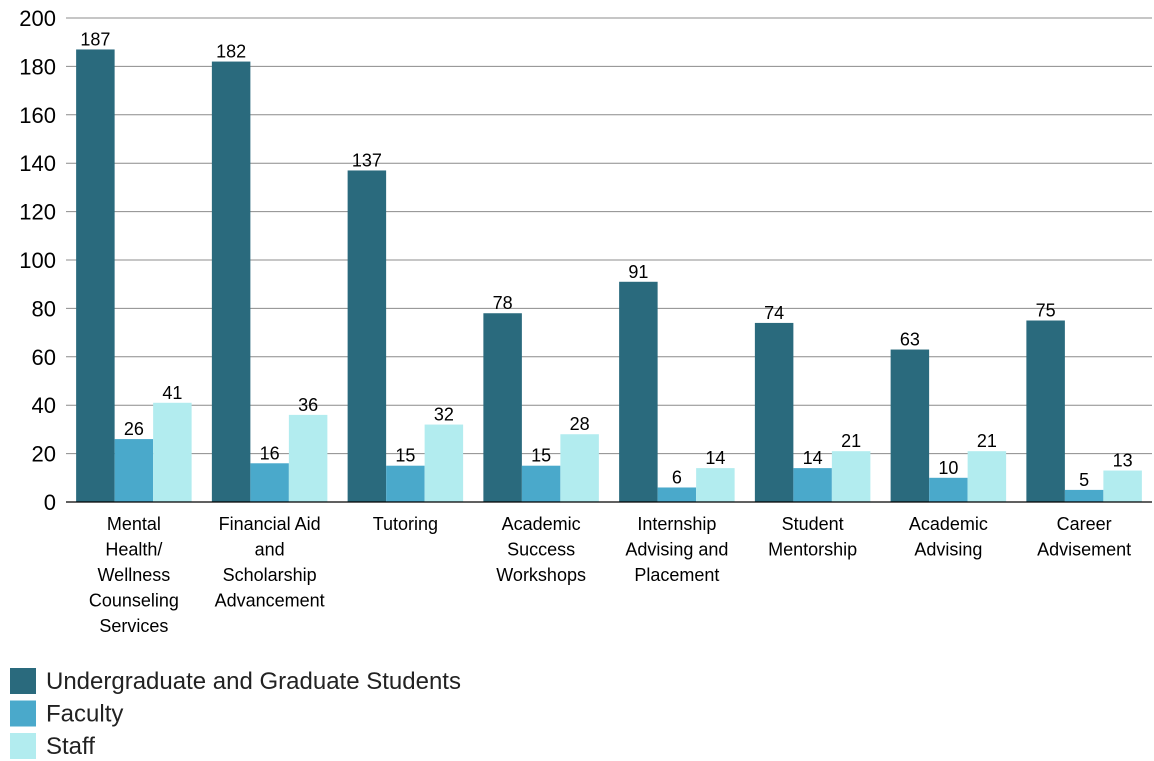  What do you see at coordinates (677, 477) in the screenshot?
I see `data-label: 6` at bounding box center [677, 477].